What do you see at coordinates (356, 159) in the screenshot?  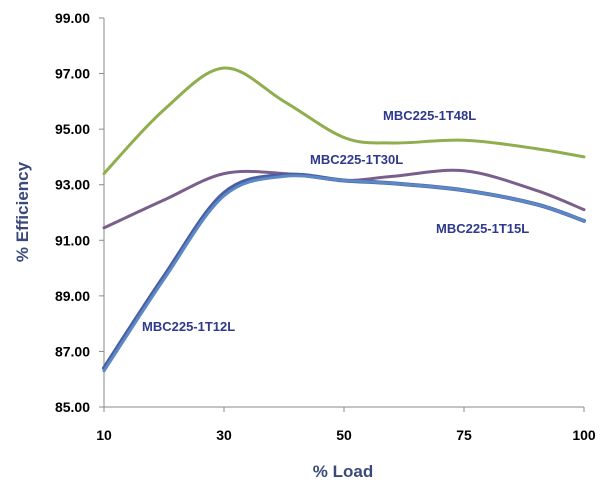 I see `series-label-mbc225-1t30l: MBC225-1T30L` at bounding box center [356, 159].